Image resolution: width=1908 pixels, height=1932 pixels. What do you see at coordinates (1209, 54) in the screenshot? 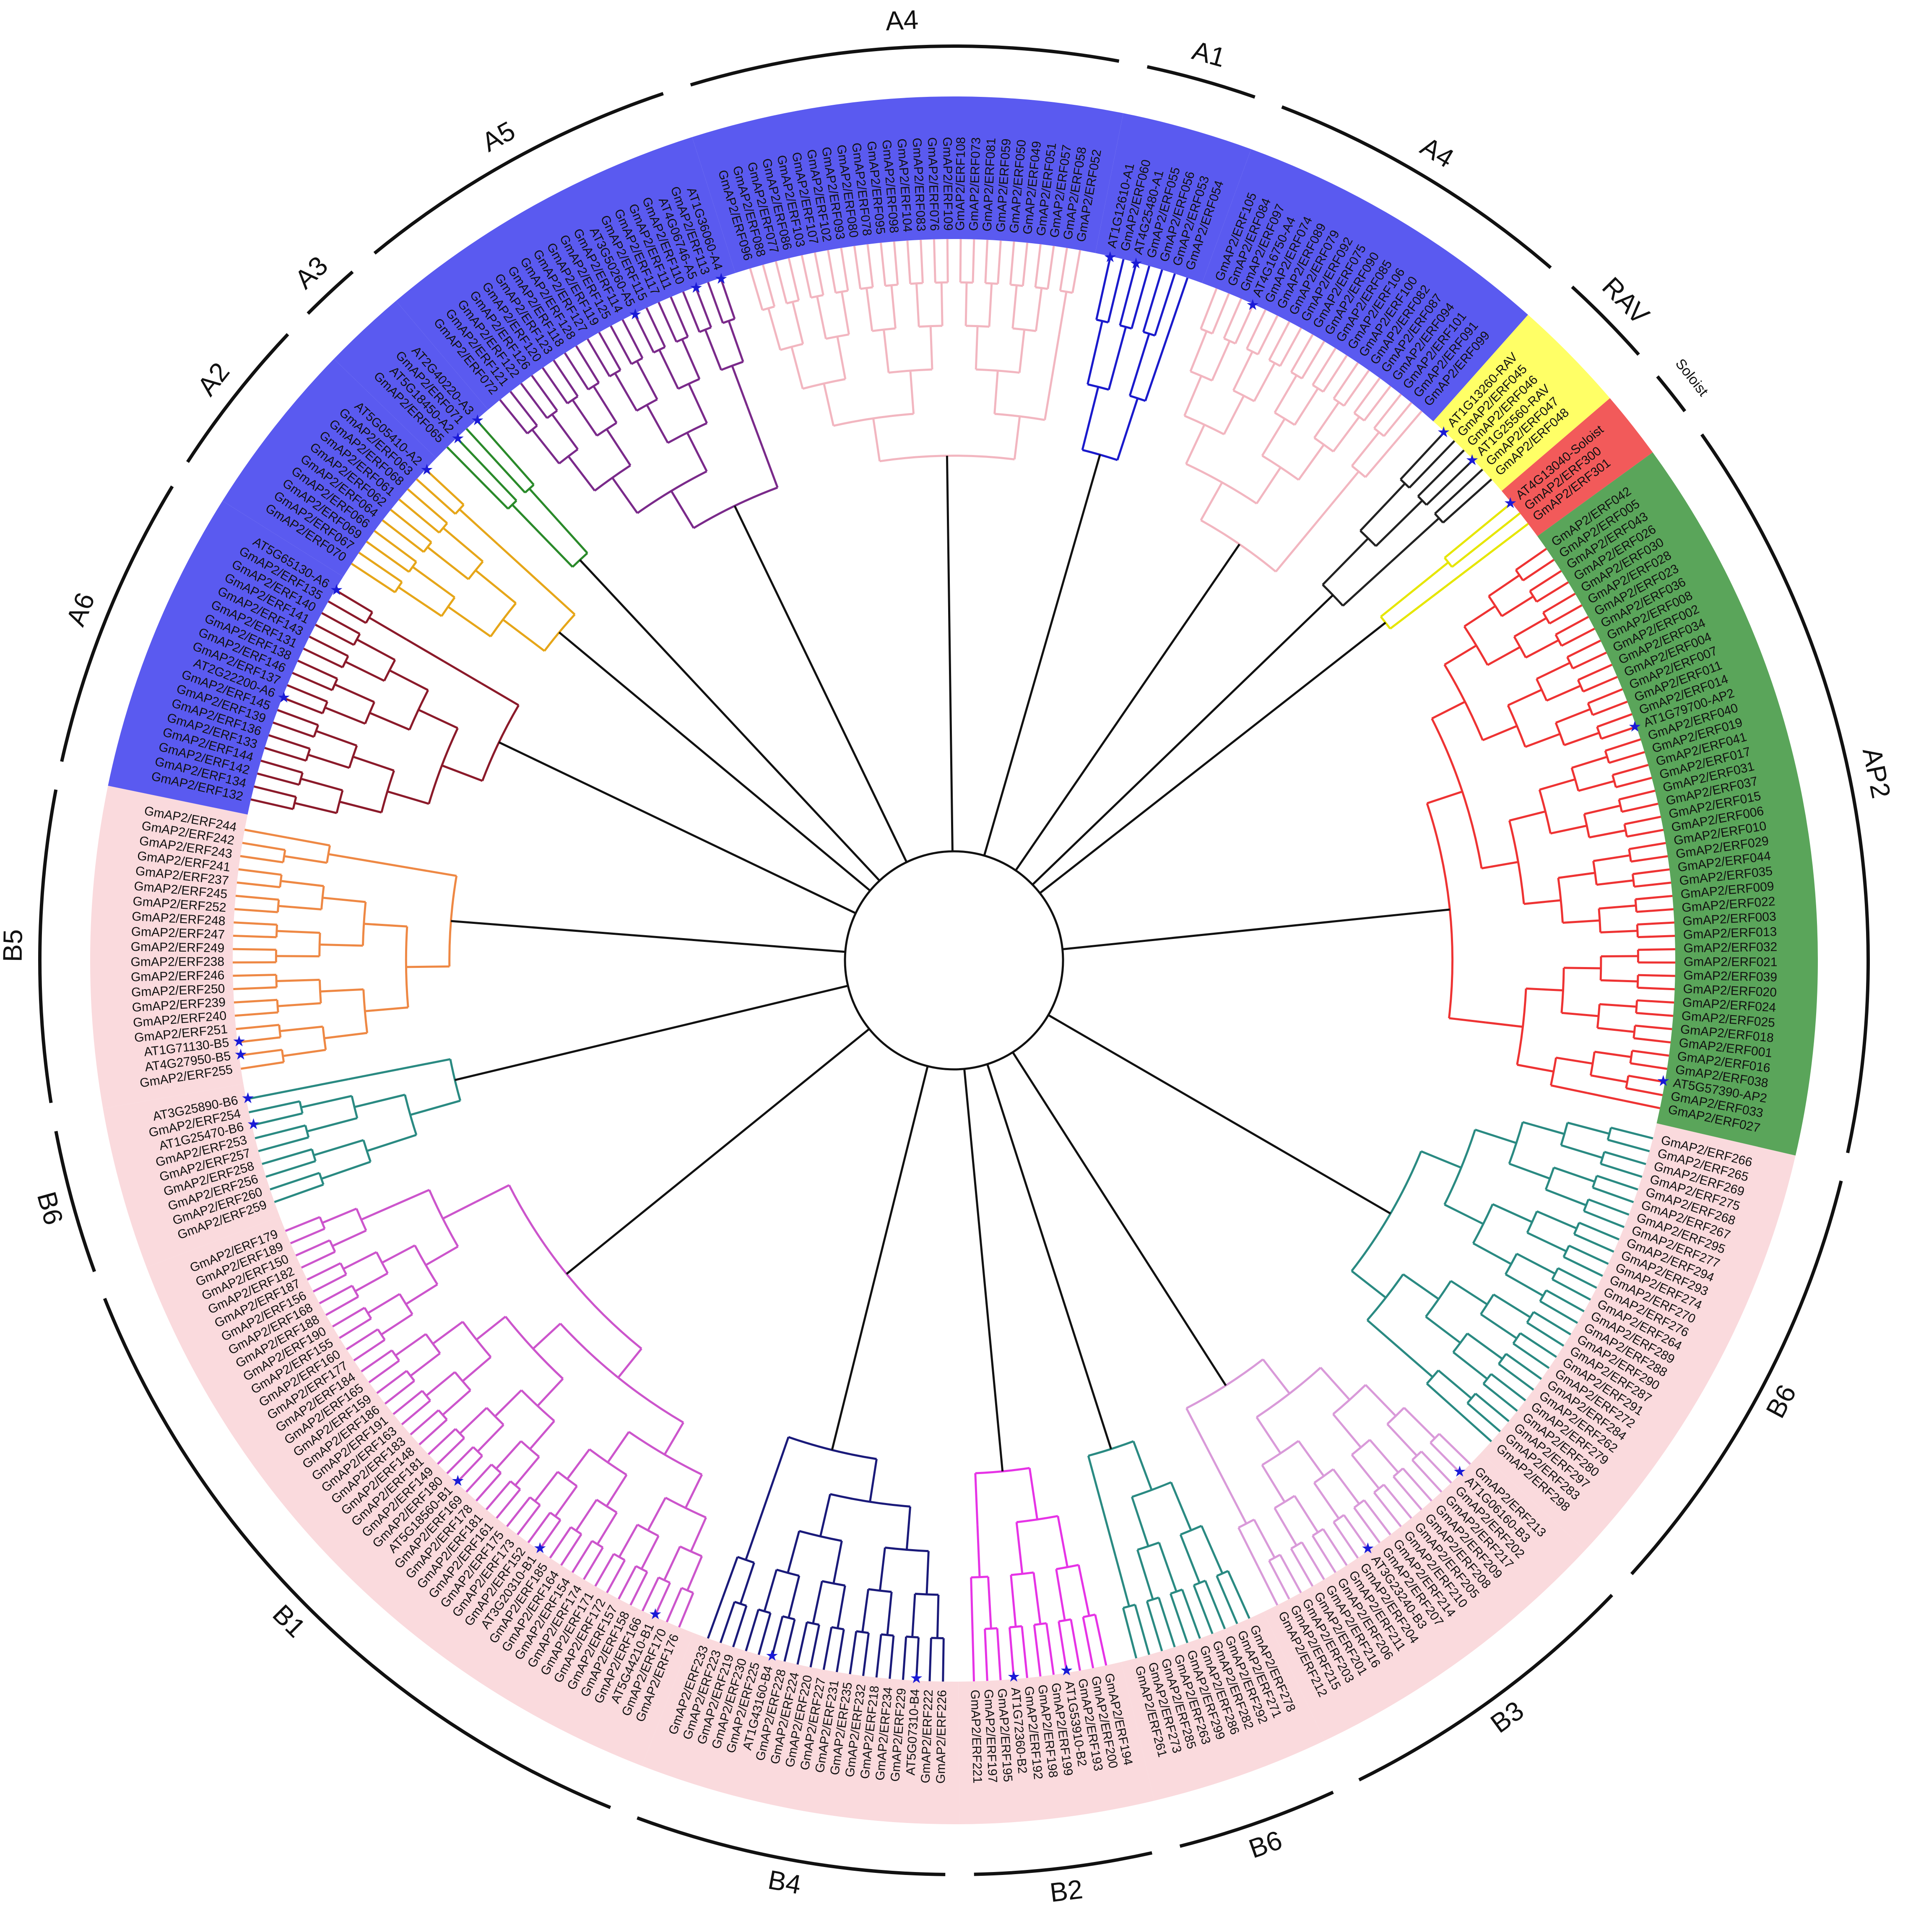
I see `group-label: A1` at bounding box center [1209, 54].